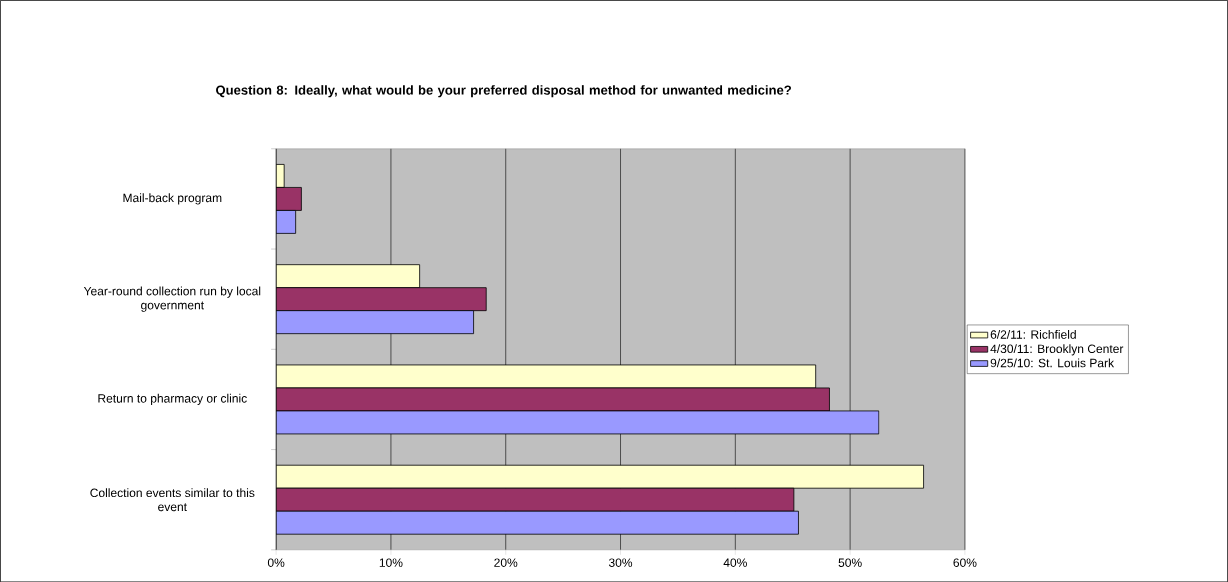 The image size is (1228, 582). I want to click on y-tick-label: Year-round collection run by local government, so click(172, 299).